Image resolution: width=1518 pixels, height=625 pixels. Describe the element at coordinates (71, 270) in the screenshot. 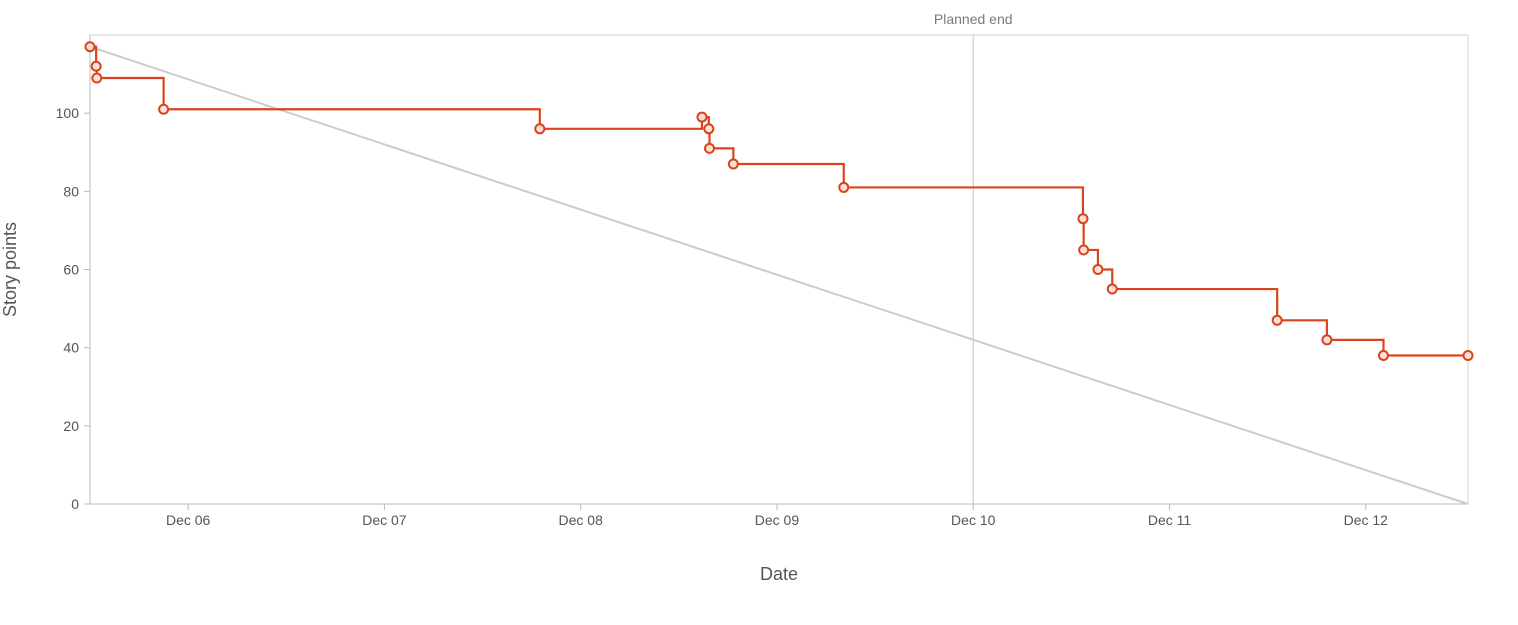

I see `y-tick-label: 60` at that location.